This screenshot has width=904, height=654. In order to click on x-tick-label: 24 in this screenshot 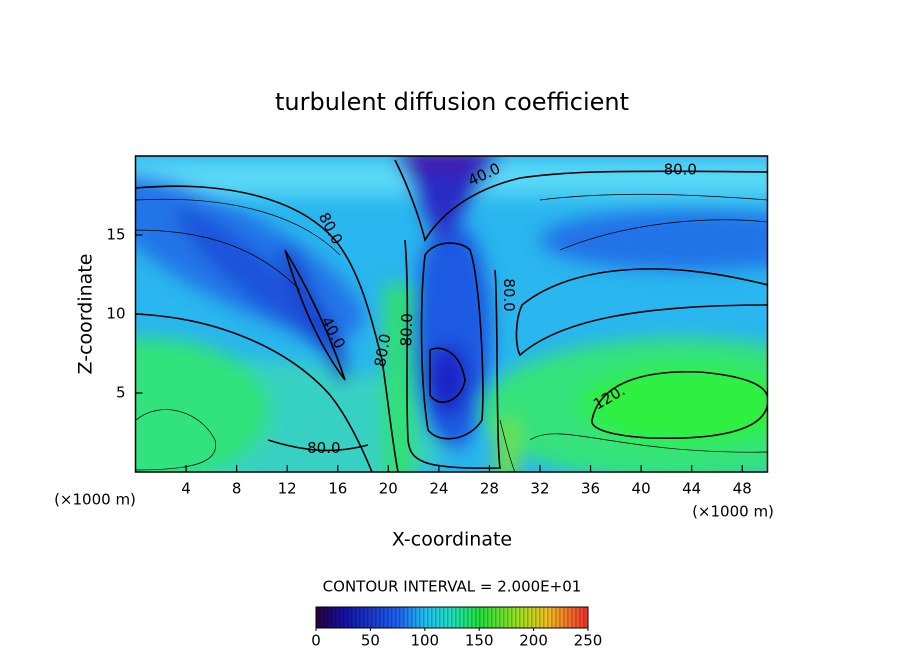, I will do `click(438, 489)`.